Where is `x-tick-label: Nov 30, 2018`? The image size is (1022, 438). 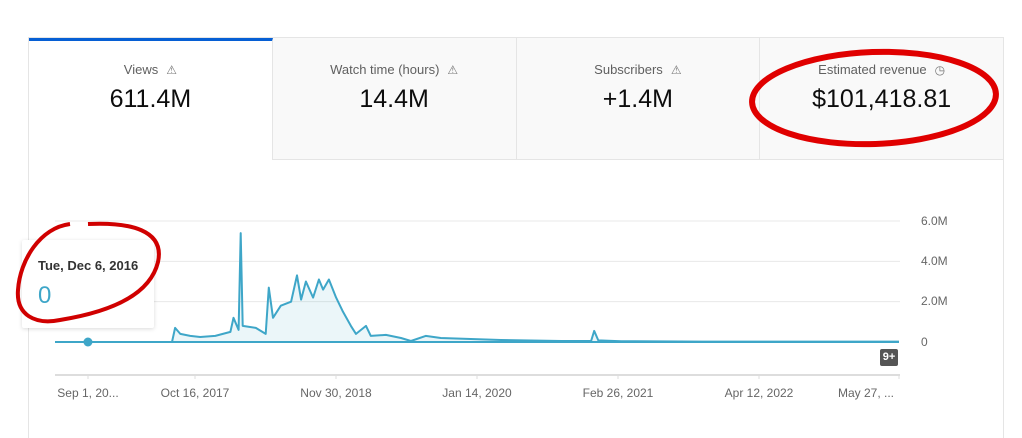 x-tick-label: Nov 30, 2018 is located at coordinates (336, 393).